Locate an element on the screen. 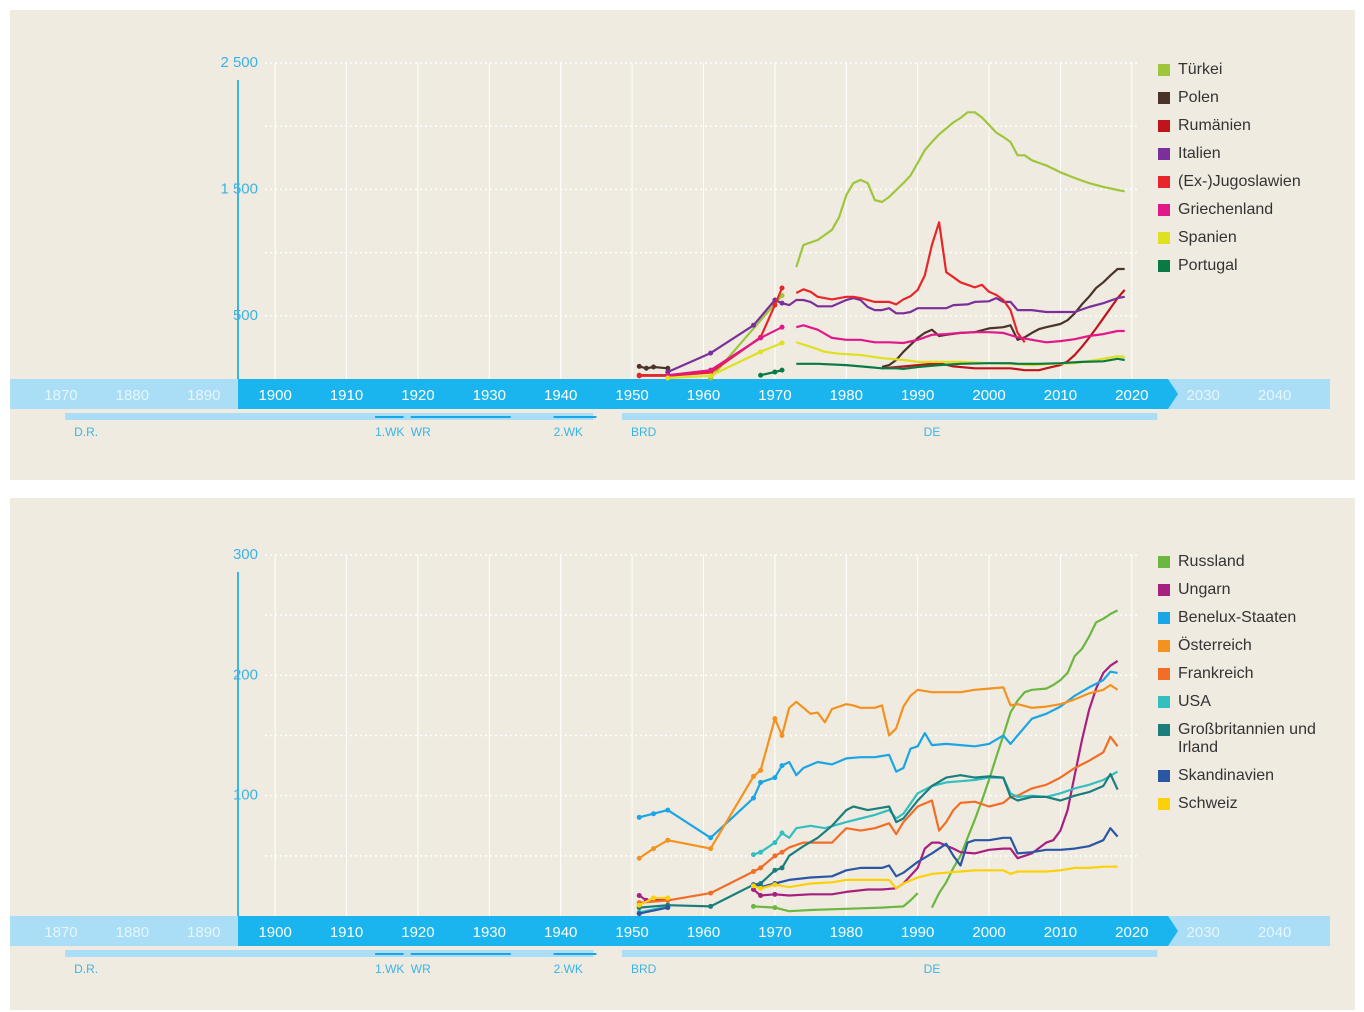 The height and width of the screenshot is (1012, 1364). period-label: WR is located at coordinates (421, 432).